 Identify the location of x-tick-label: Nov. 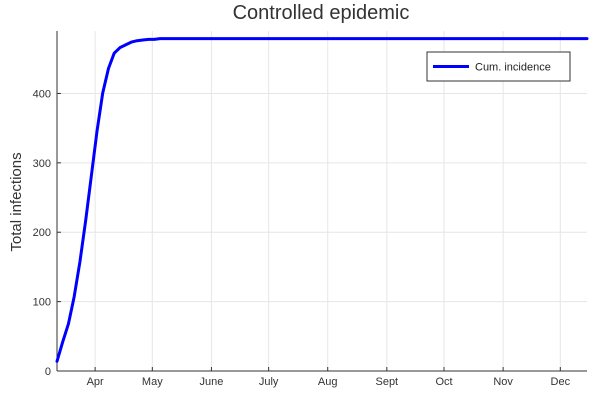
(503, 382).